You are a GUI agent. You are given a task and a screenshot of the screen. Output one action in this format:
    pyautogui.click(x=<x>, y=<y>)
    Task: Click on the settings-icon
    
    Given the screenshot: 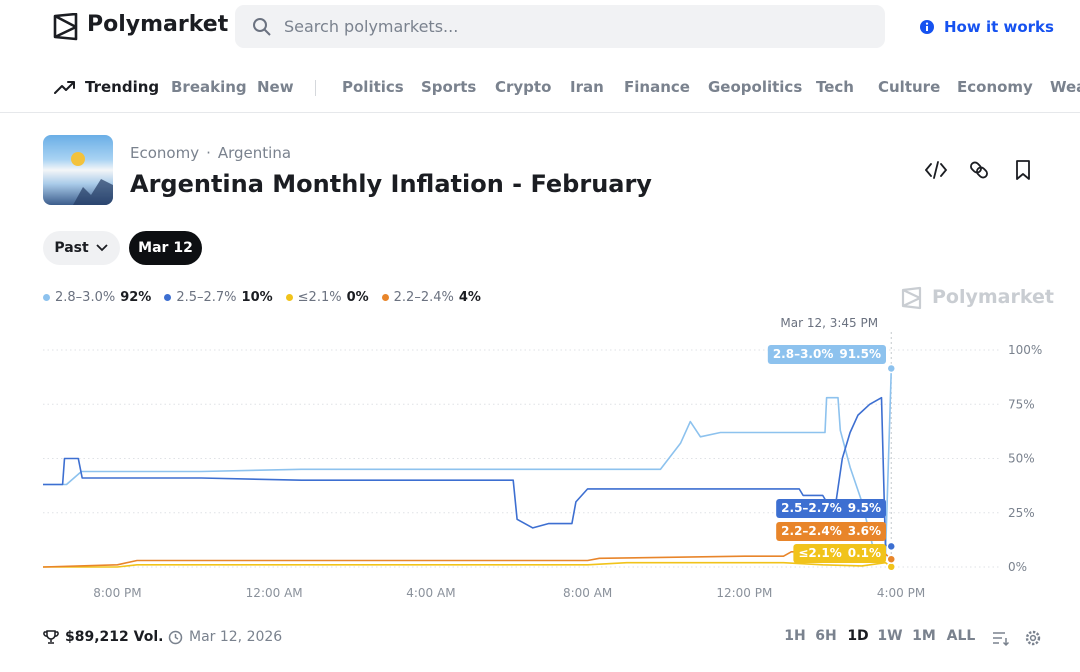 What is the action you would take?
    pyautogui.click(x=1033, y=638)
    